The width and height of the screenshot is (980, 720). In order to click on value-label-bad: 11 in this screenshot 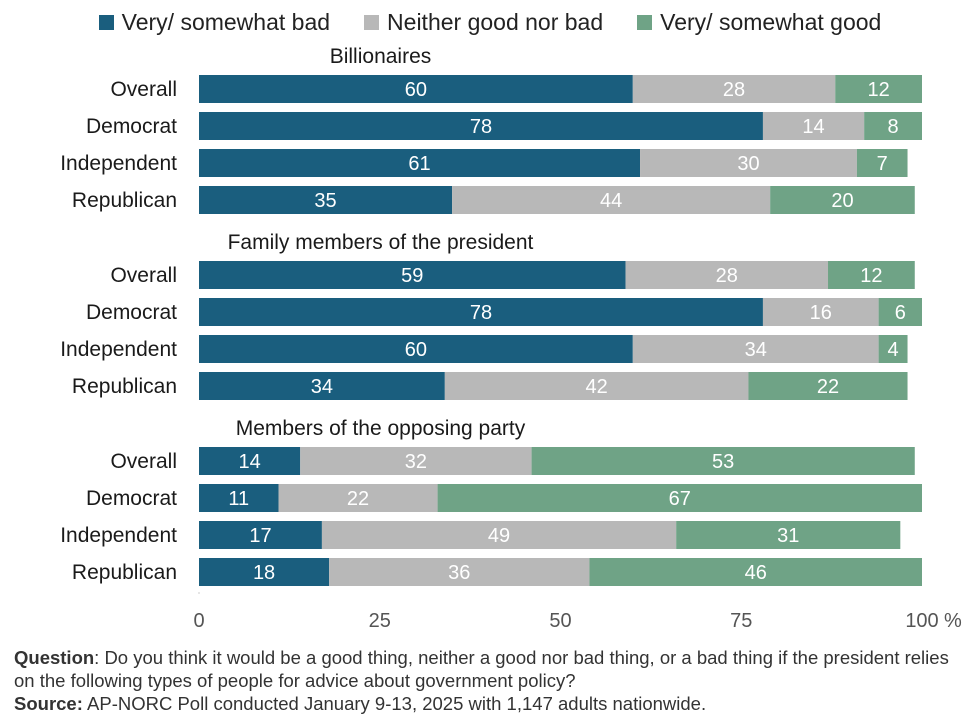, I will do `click(238, 499)`.